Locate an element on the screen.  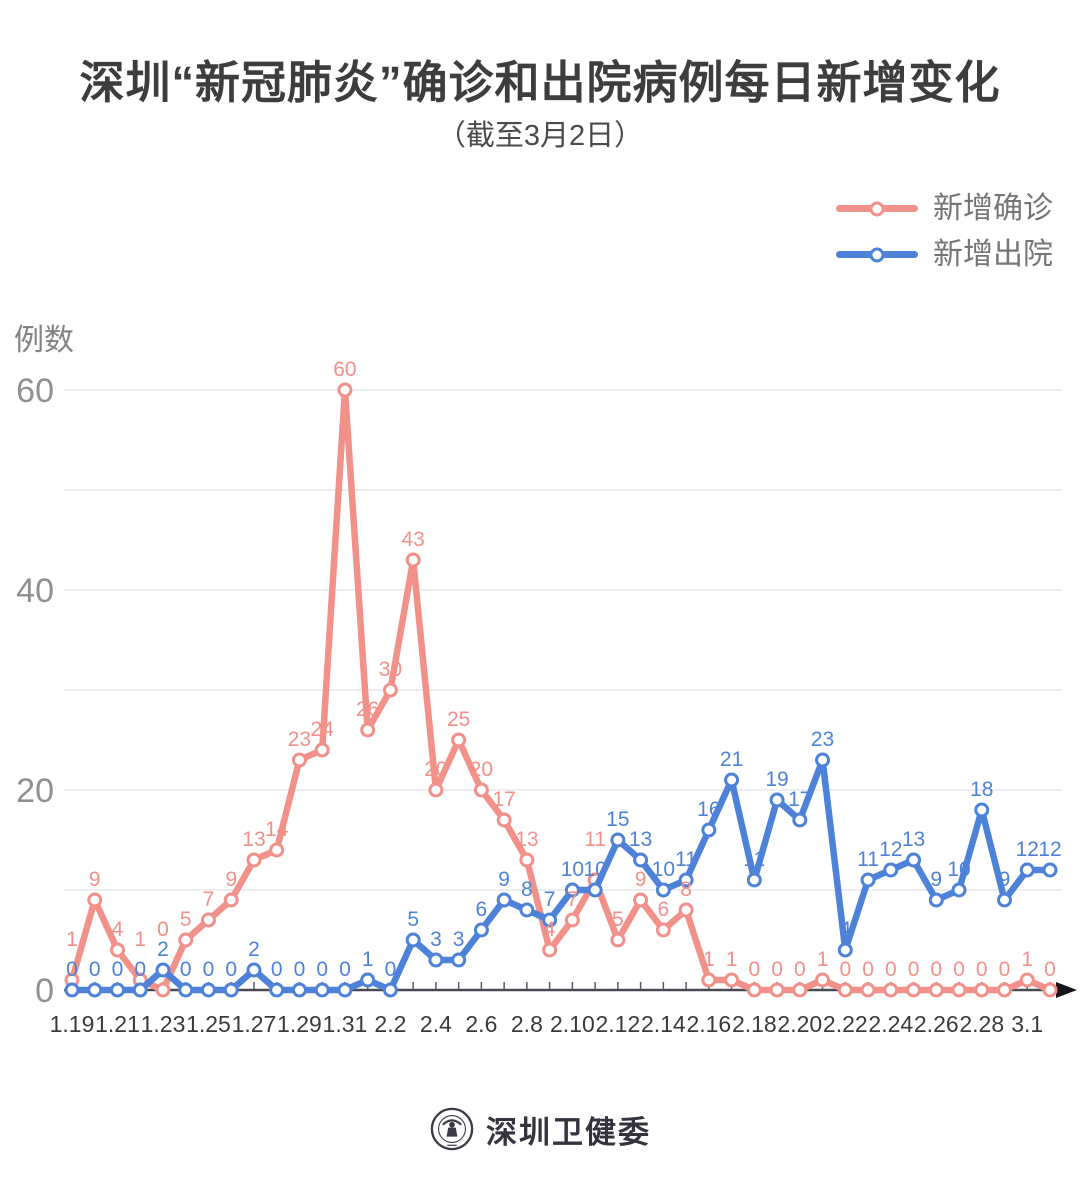
svg-text: 2.26 is located at coordinates (936, 1024).